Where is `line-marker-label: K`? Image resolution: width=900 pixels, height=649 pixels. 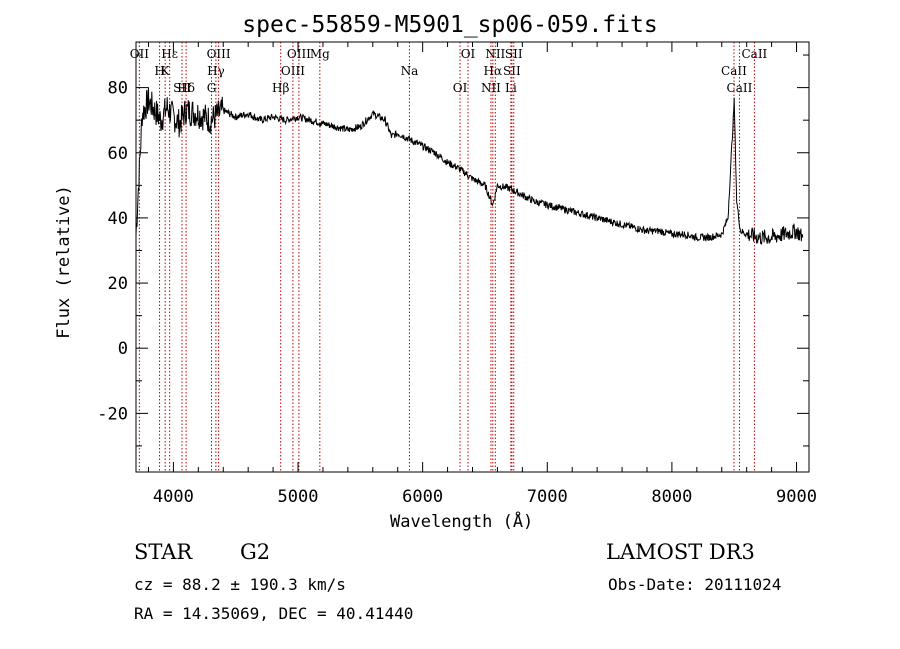
line-marker-label: K is located at coordinates (166, 71).